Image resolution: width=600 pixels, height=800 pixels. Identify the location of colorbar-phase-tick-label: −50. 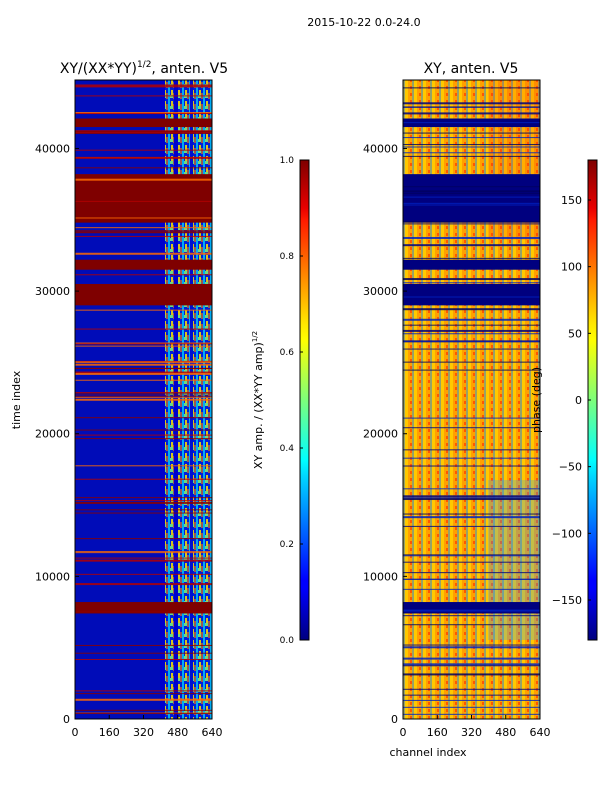
(570, 467).